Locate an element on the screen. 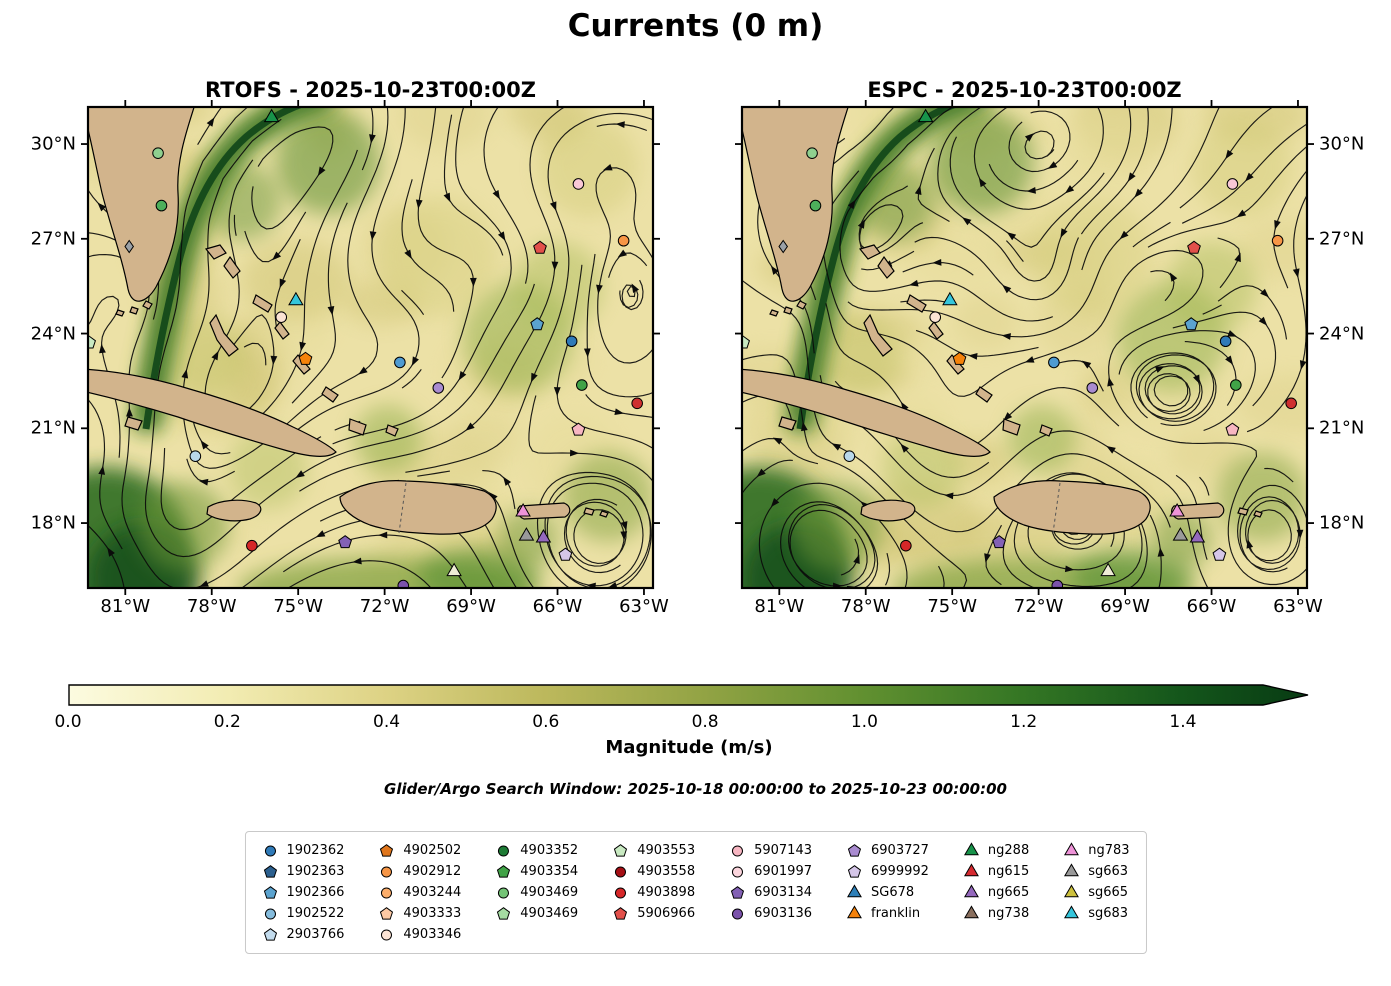 The height and width of the screenshot is (986, 1391). legend-entry-label: 6903136 is located at coordinates (783, 913).